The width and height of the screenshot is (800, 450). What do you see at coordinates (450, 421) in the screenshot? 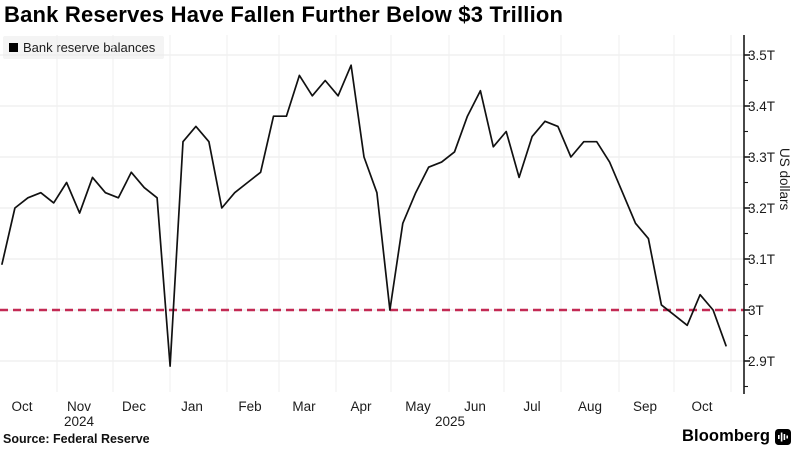
I see `x-year-label: 2025` at bounding box center [450, 421].